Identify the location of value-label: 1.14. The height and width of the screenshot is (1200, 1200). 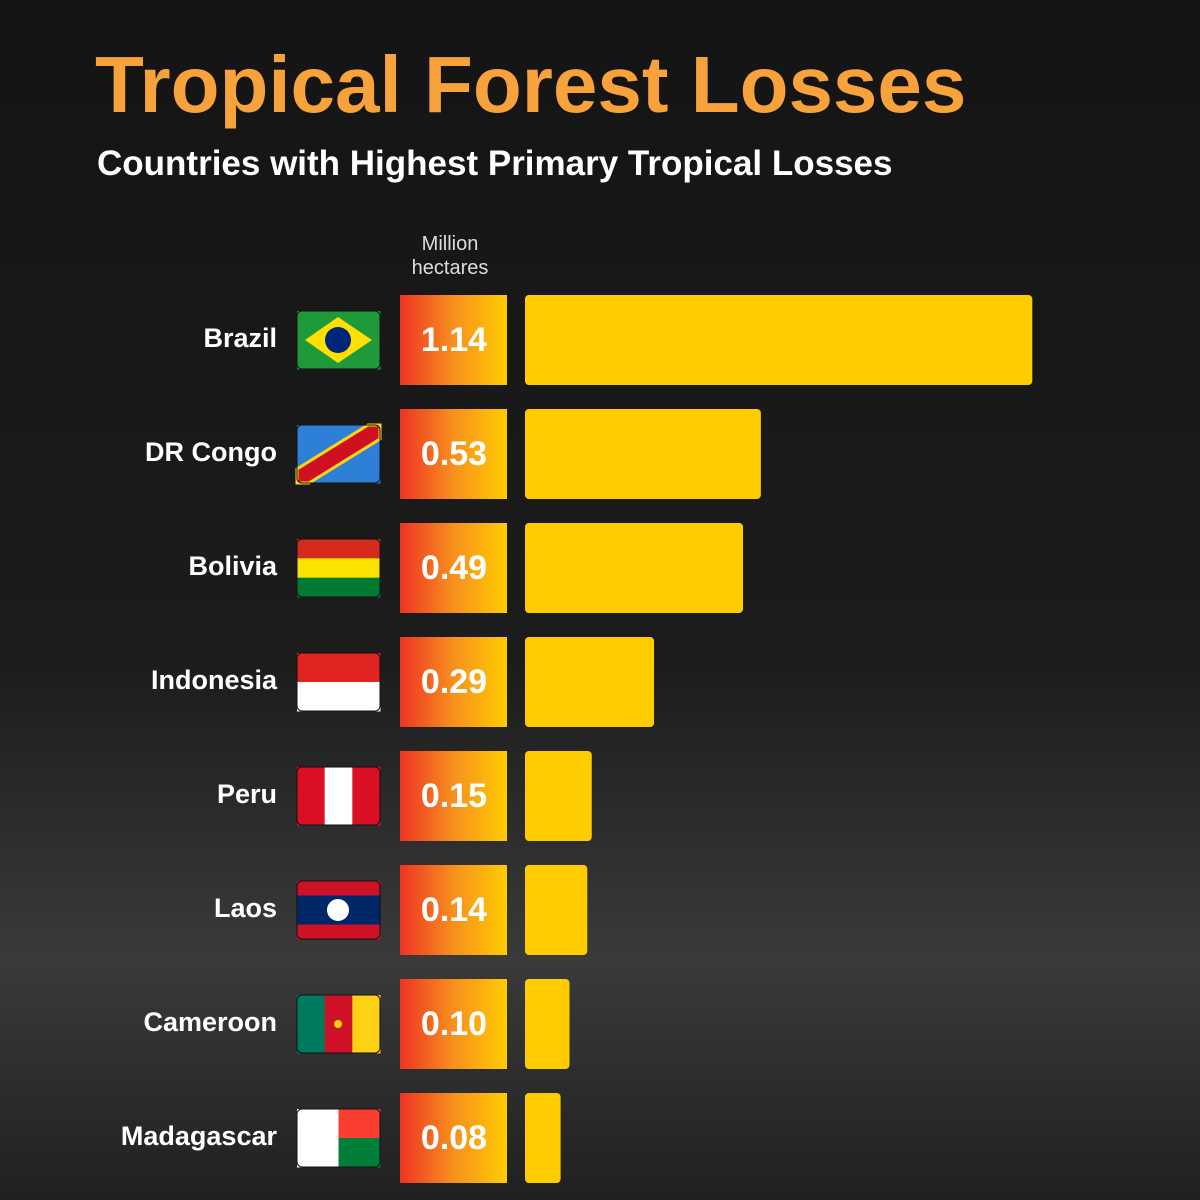
(454, 340).